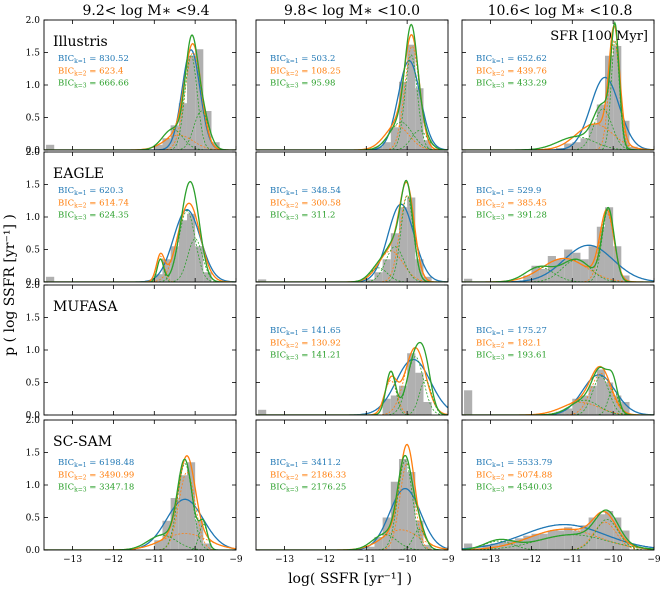 This screenshot has width=665, height=591. I want to click on y-tick-label: 1.5, so click(33, 319).